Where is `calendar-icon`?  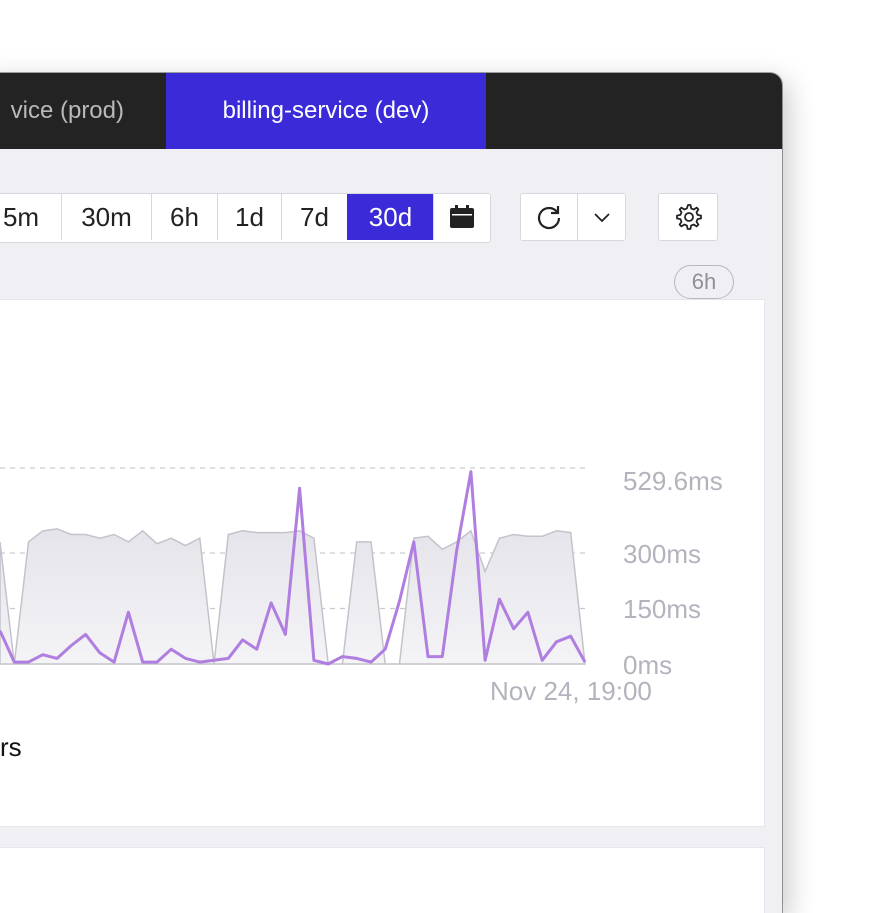 calendar-icon is located at coordinates (462, 216).